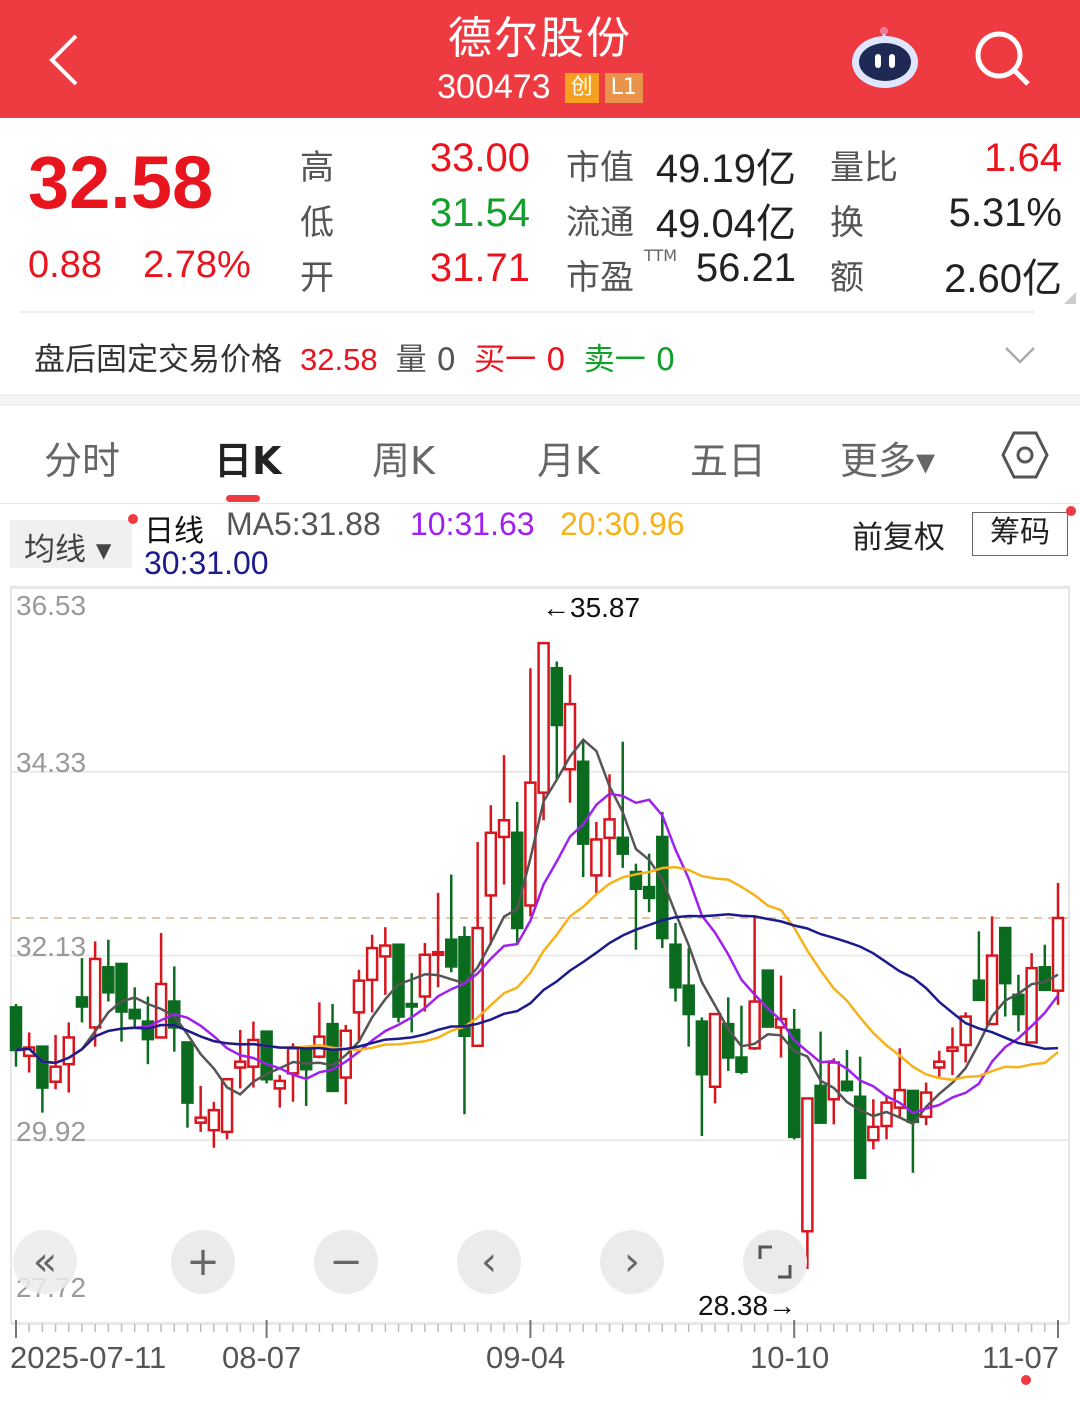 The width and height of the screenshot is (1080, 1402). Describe the element at coordinates (65, 265) in the screenshot. I see `change-amount: 0.88` at that location.